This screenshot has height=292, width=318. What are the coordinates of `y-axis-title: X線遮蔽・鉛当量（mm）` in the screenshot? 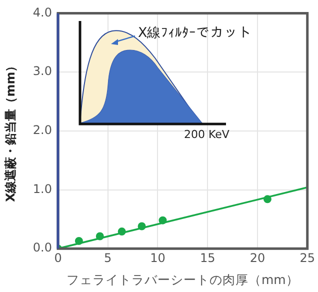 It's located at (10, 131).